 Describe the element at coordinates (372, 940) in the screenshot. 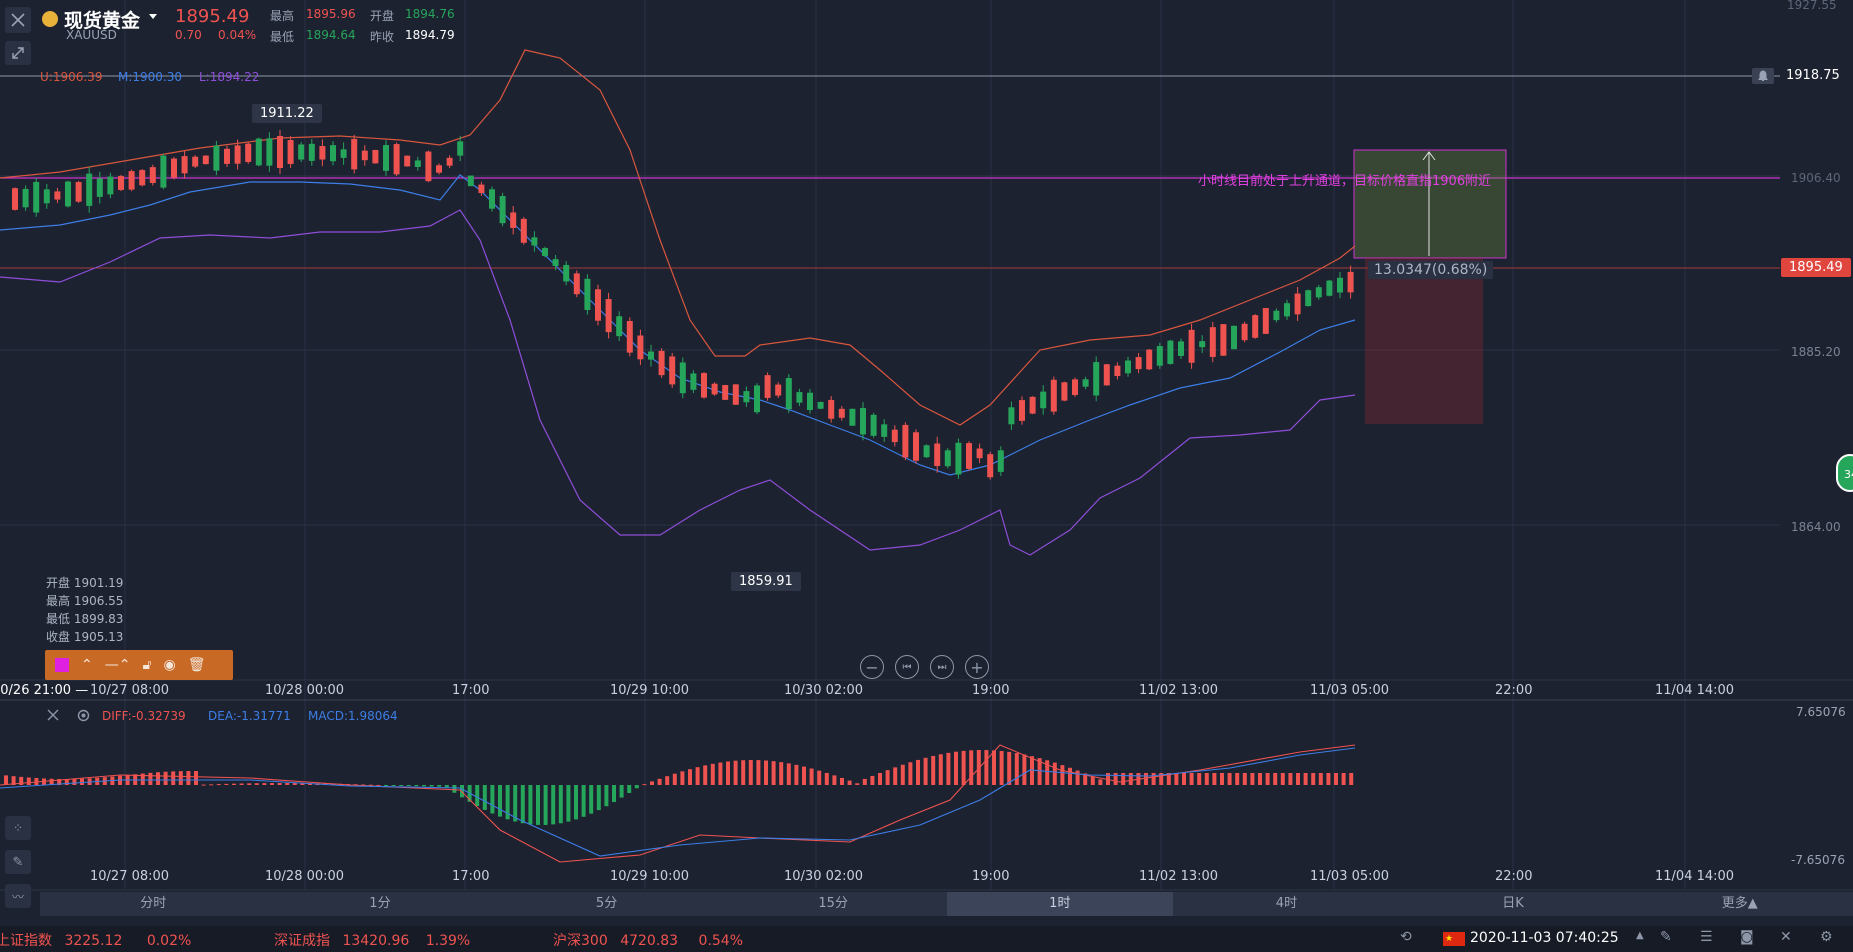

I see `index-shenzhen: 深证成指 13420.96 1.39%` at that location.